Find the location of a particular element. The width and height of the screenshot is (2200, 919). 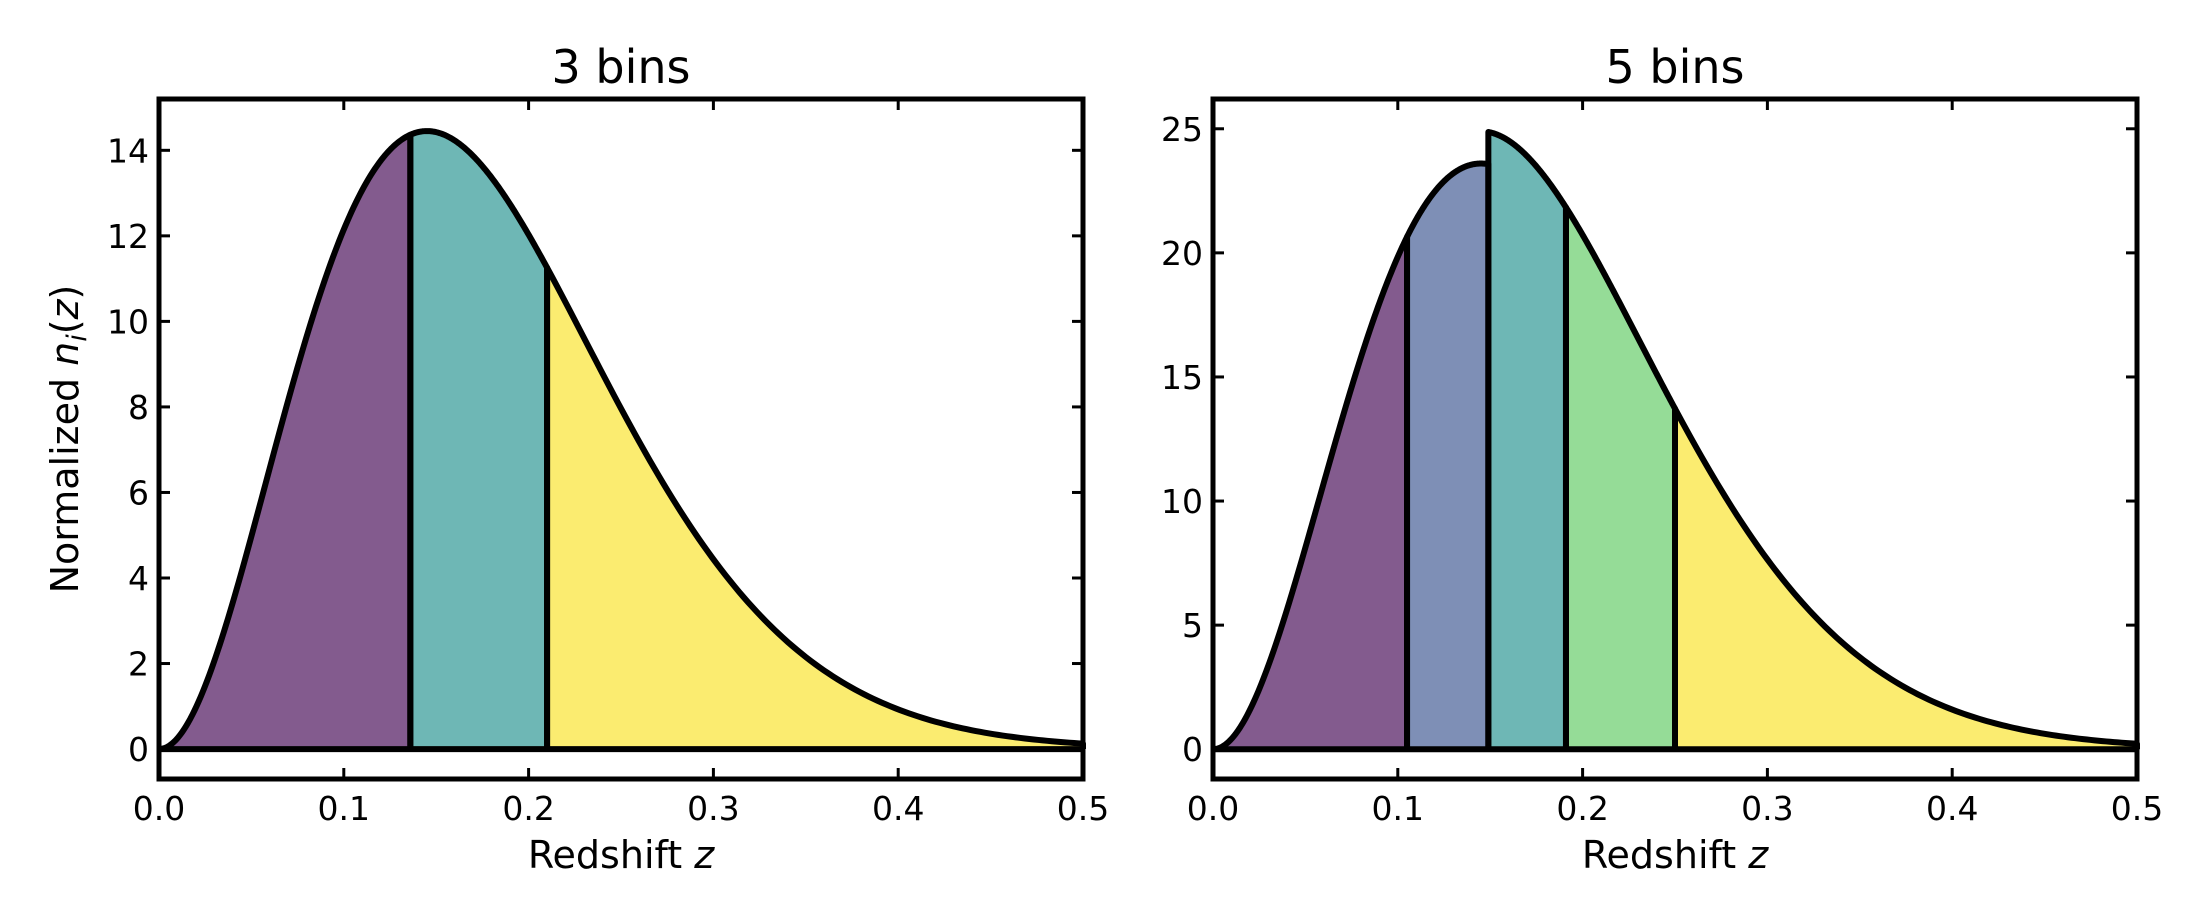

bin-1-area is located at coordinates (285, 442).